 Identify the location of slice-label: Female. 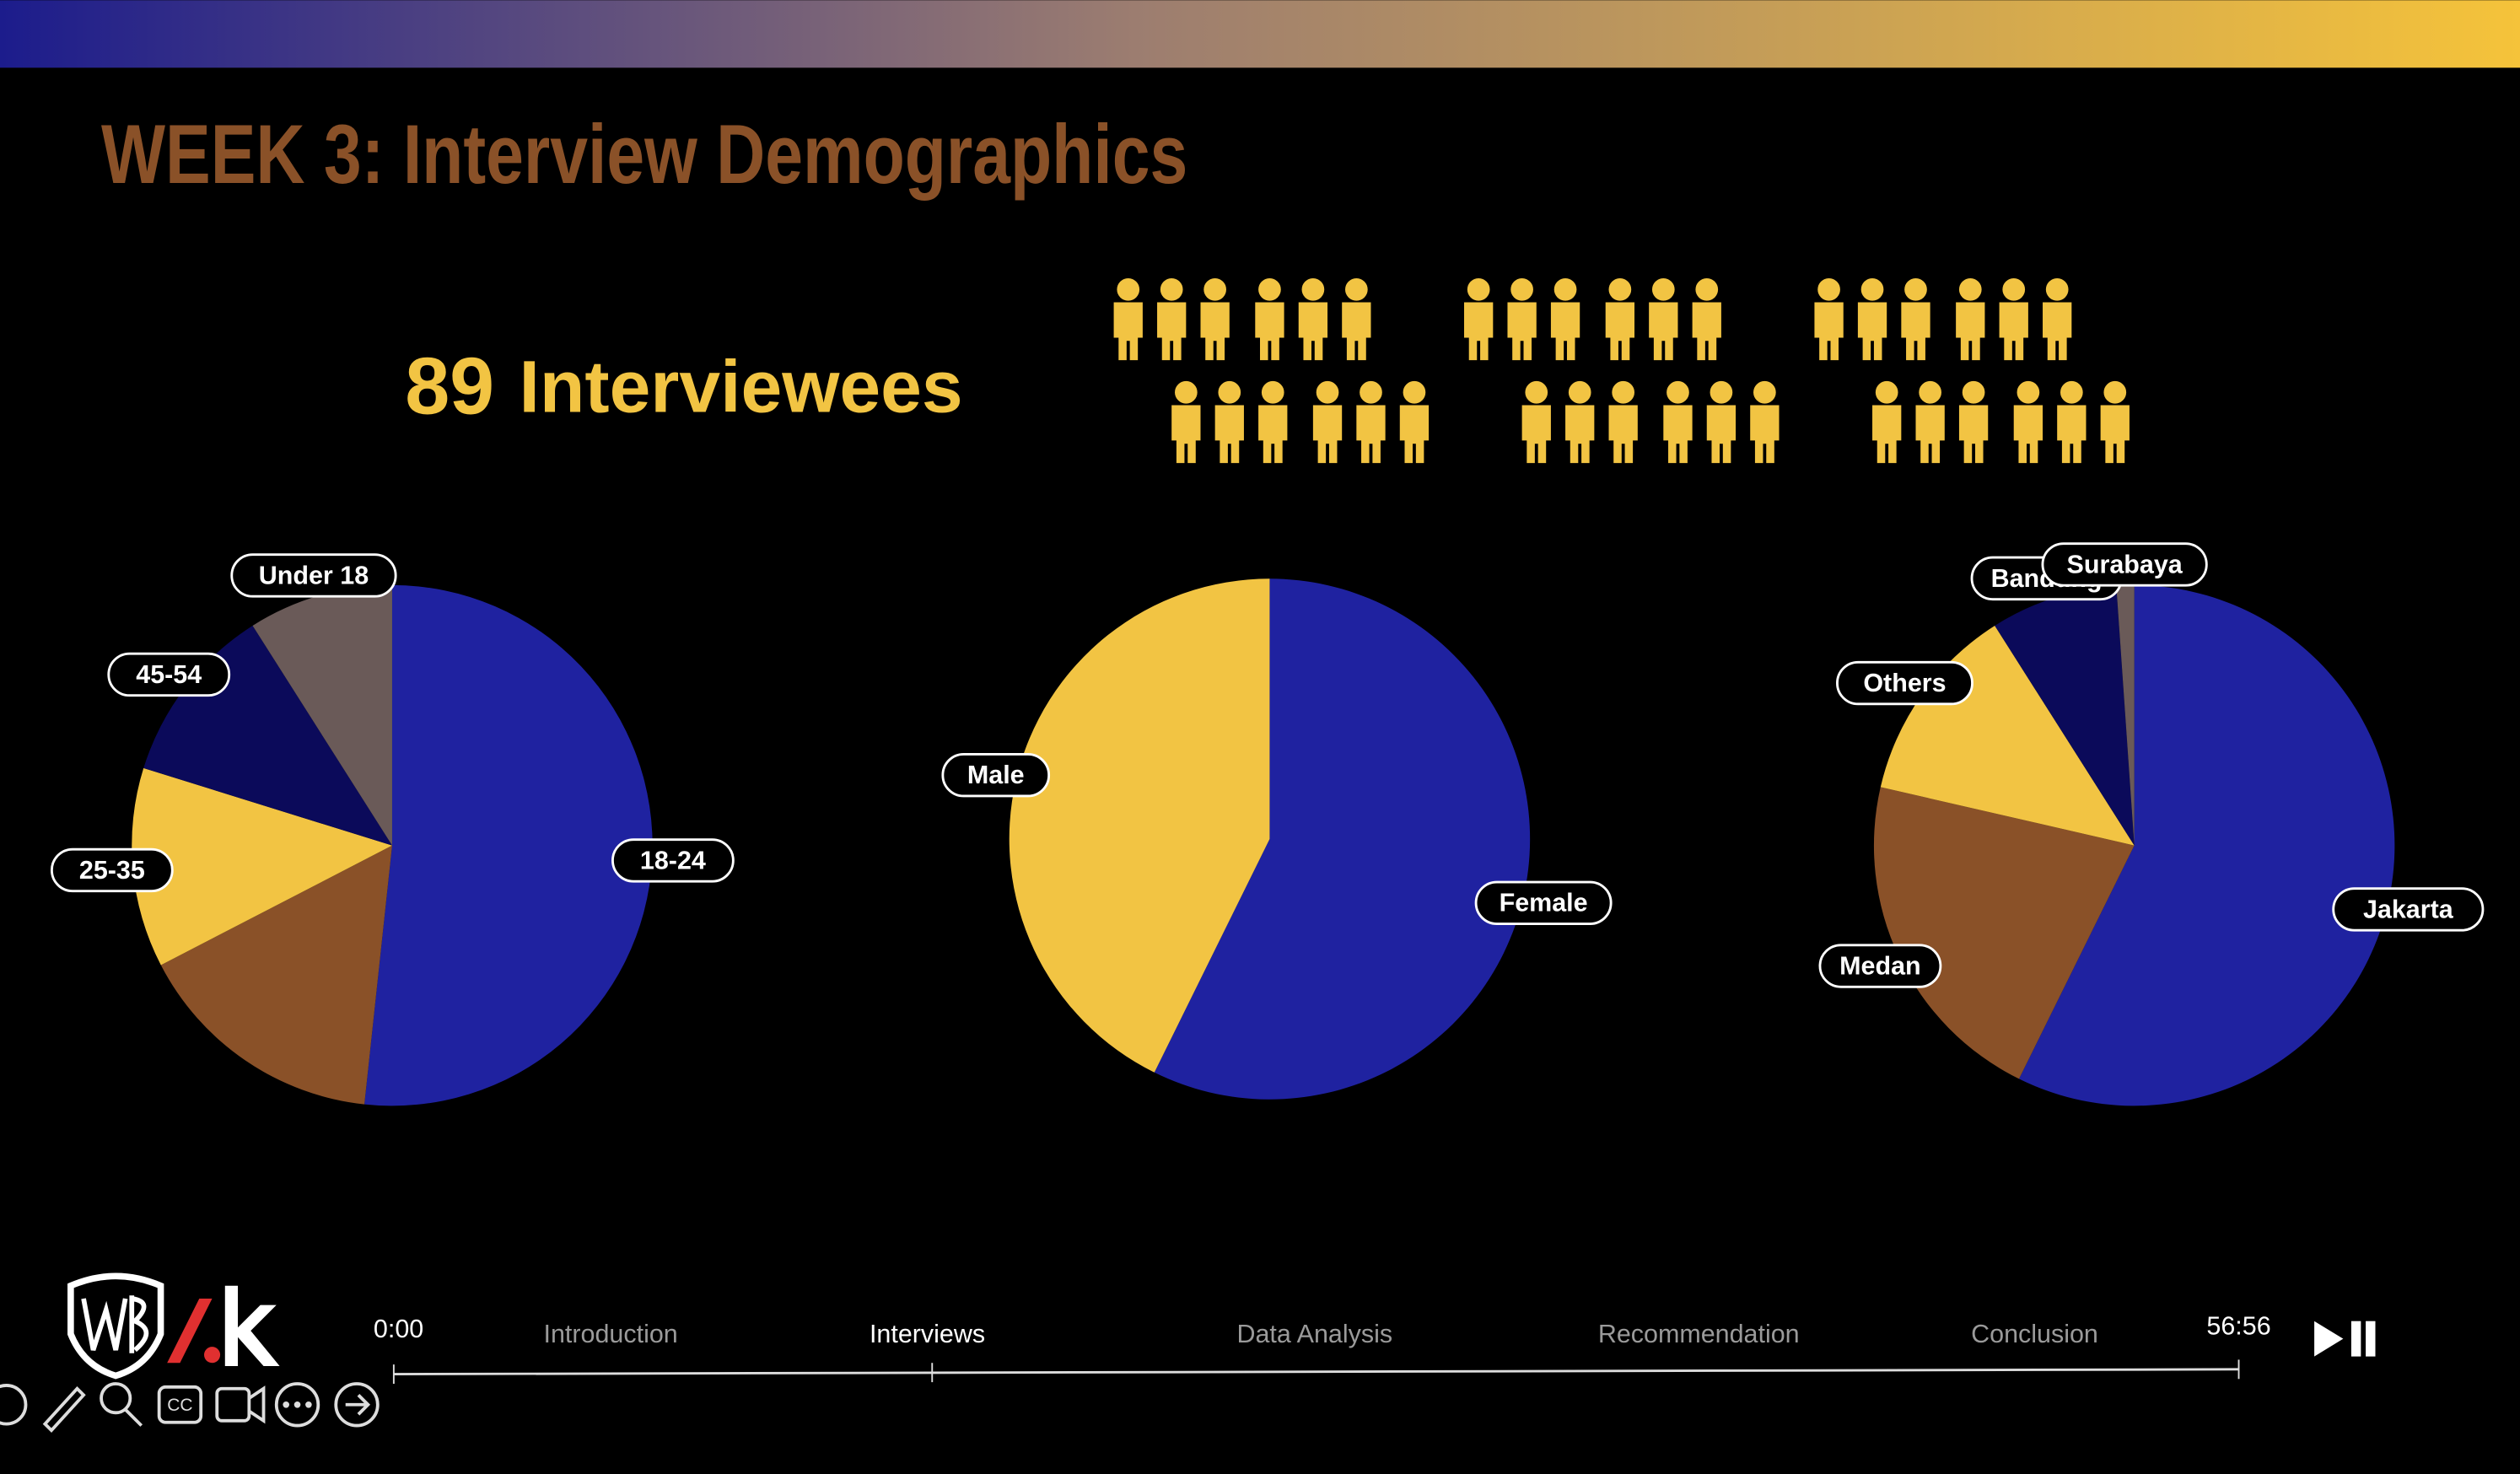
(1544, 903).